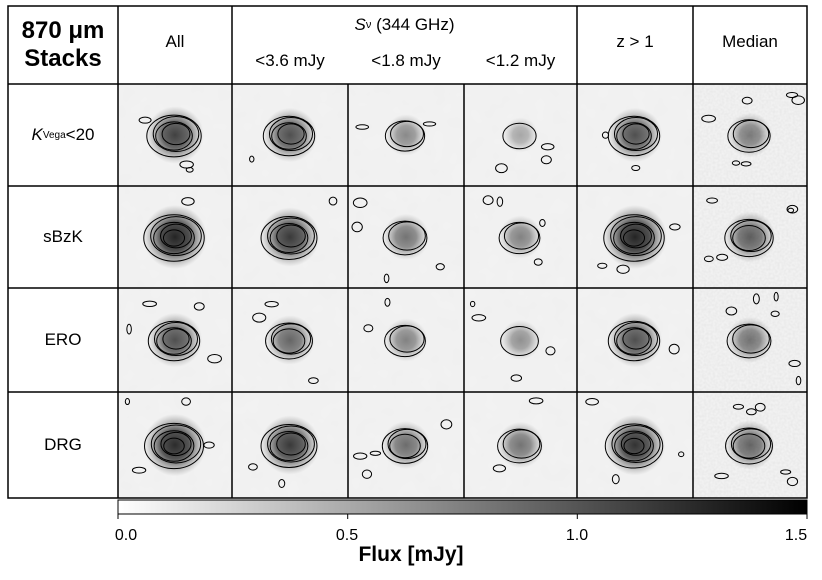  What do you see at coordinates (368, 25) in the screenshot?
I see `flux-subscript: ν` at bounding box center [368, 25].